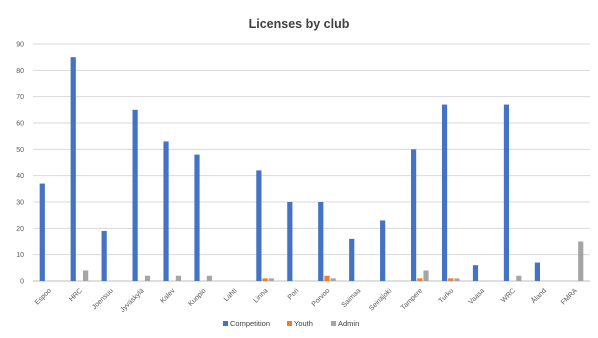 Image resolution: width=598 pixels, height=338 pixels. What do you see at coordinates (43, 296) in the screenshot?
I see `x-tick-label: Espoo` at bounding box center [43, 296].